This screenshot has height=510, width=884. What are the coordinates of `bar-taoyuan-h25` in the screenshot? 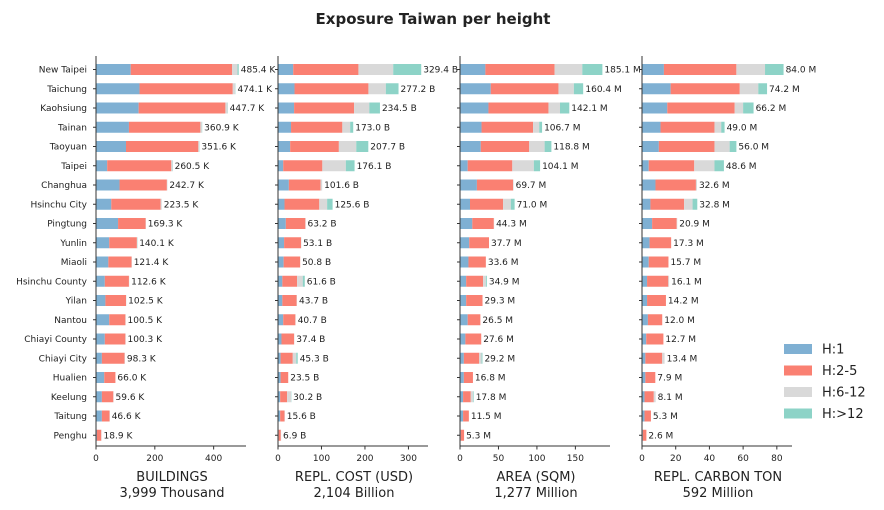 It's located at (686, 146).